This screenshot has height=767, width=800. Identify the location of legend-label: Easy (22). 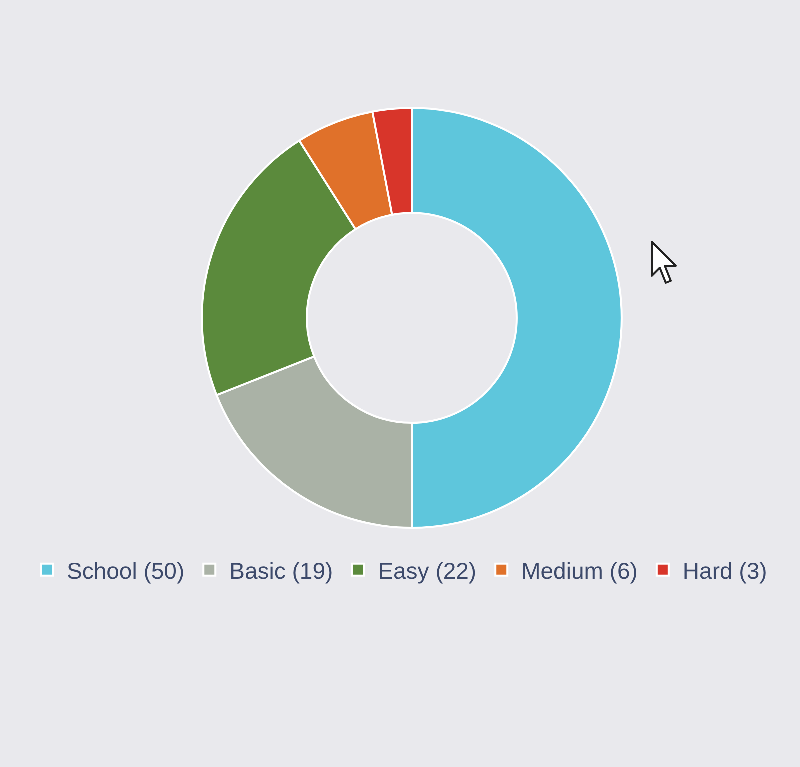
(427, 571).